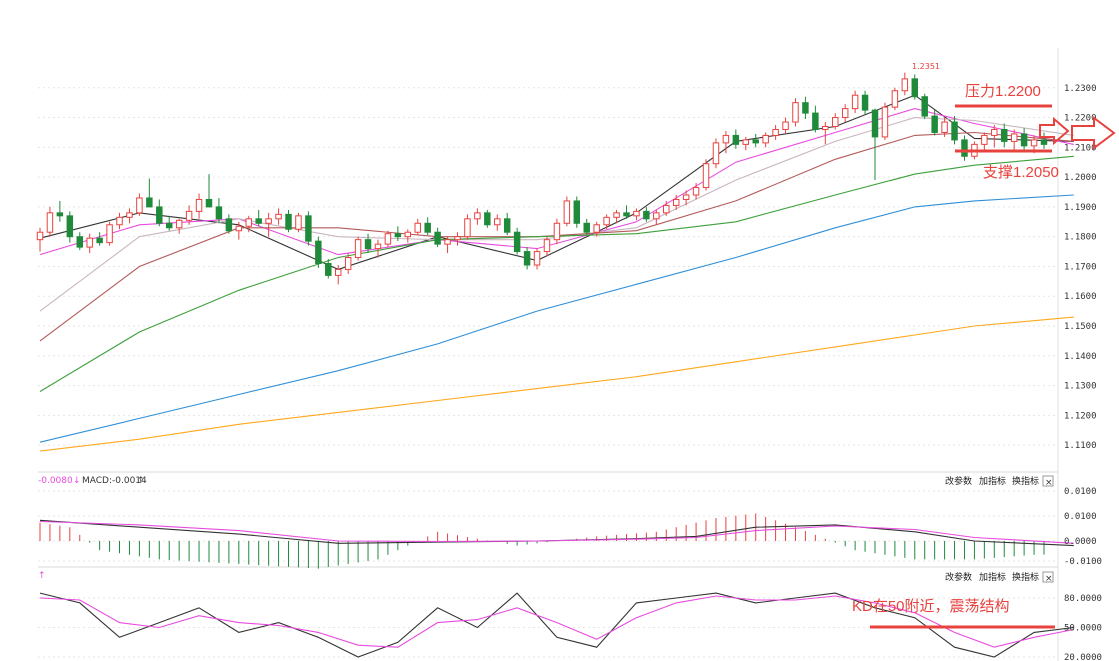 The width and height of the screenshot is (1119, 661). What do you see at coordinates (1080, 297) in the screenshot?
I see `y-tick-label: 1.1600` at bounding box center [1080, 297].